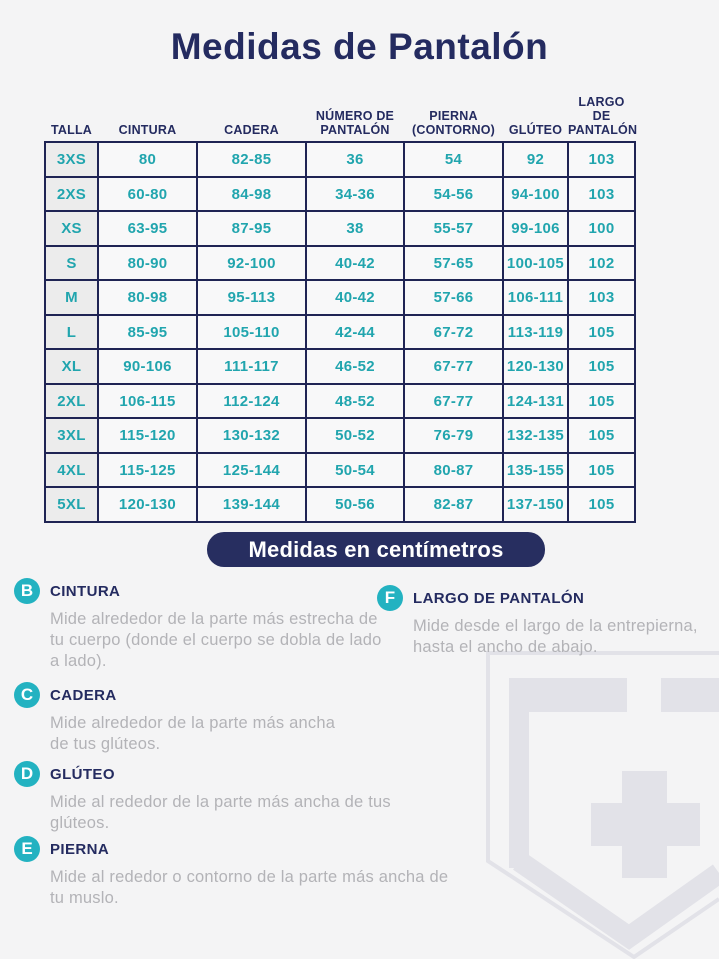 The height and width of the screenshot is (959, 719). I want to click on column-header: GLÚTEO, so click(535, 129).